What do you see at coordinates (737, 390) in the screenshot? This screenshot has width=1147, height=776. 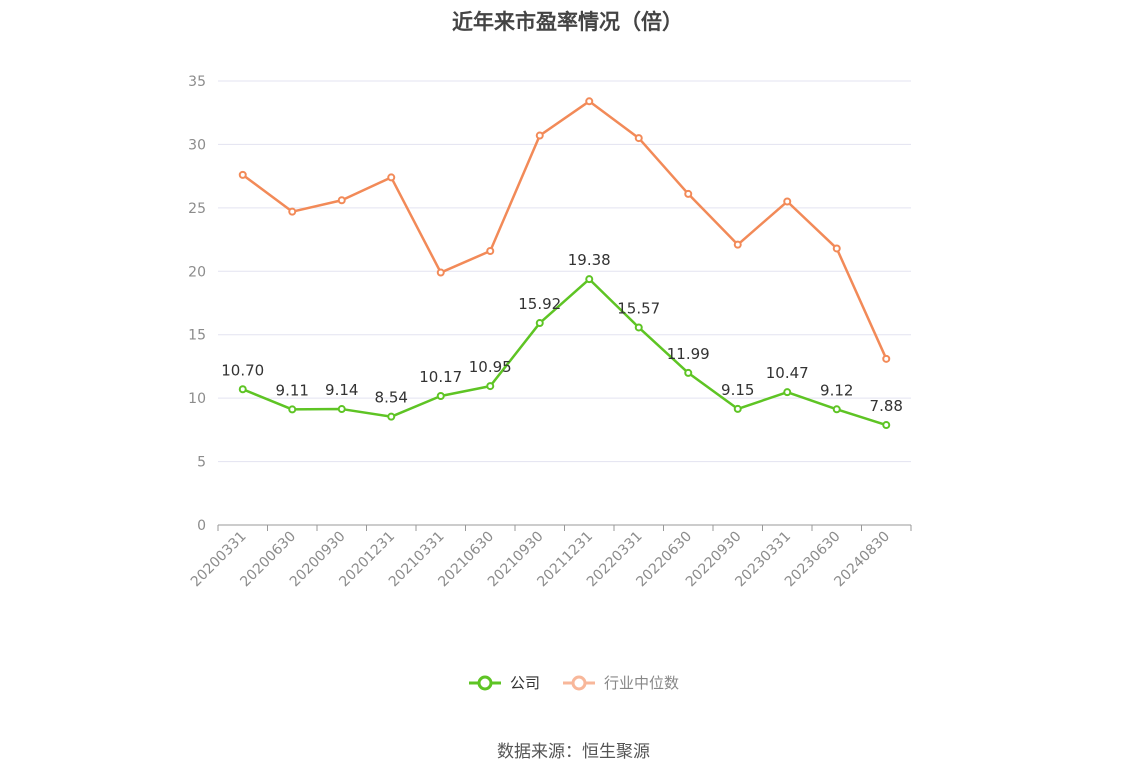 I see `company-data-label: 9.15` at bounding box center [737, 390].